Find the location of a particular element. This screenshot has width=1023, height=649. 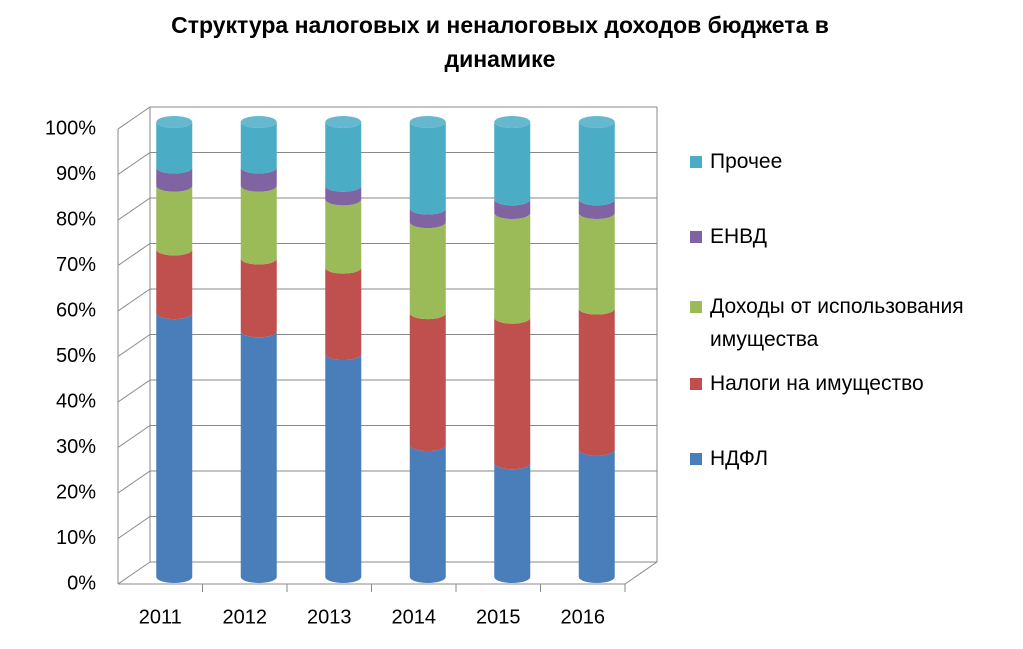

legend-label: Прочее is located at coordinates (746, 161).